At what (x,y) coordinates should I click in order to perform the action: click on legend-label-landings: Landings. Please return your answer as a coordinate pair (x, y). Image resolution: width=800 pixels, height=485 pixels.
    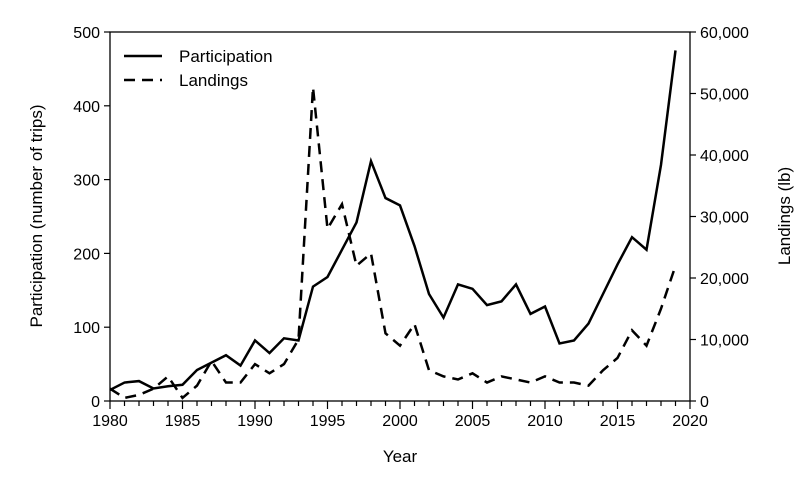
    Looking at the image, I should click on (213, 80).